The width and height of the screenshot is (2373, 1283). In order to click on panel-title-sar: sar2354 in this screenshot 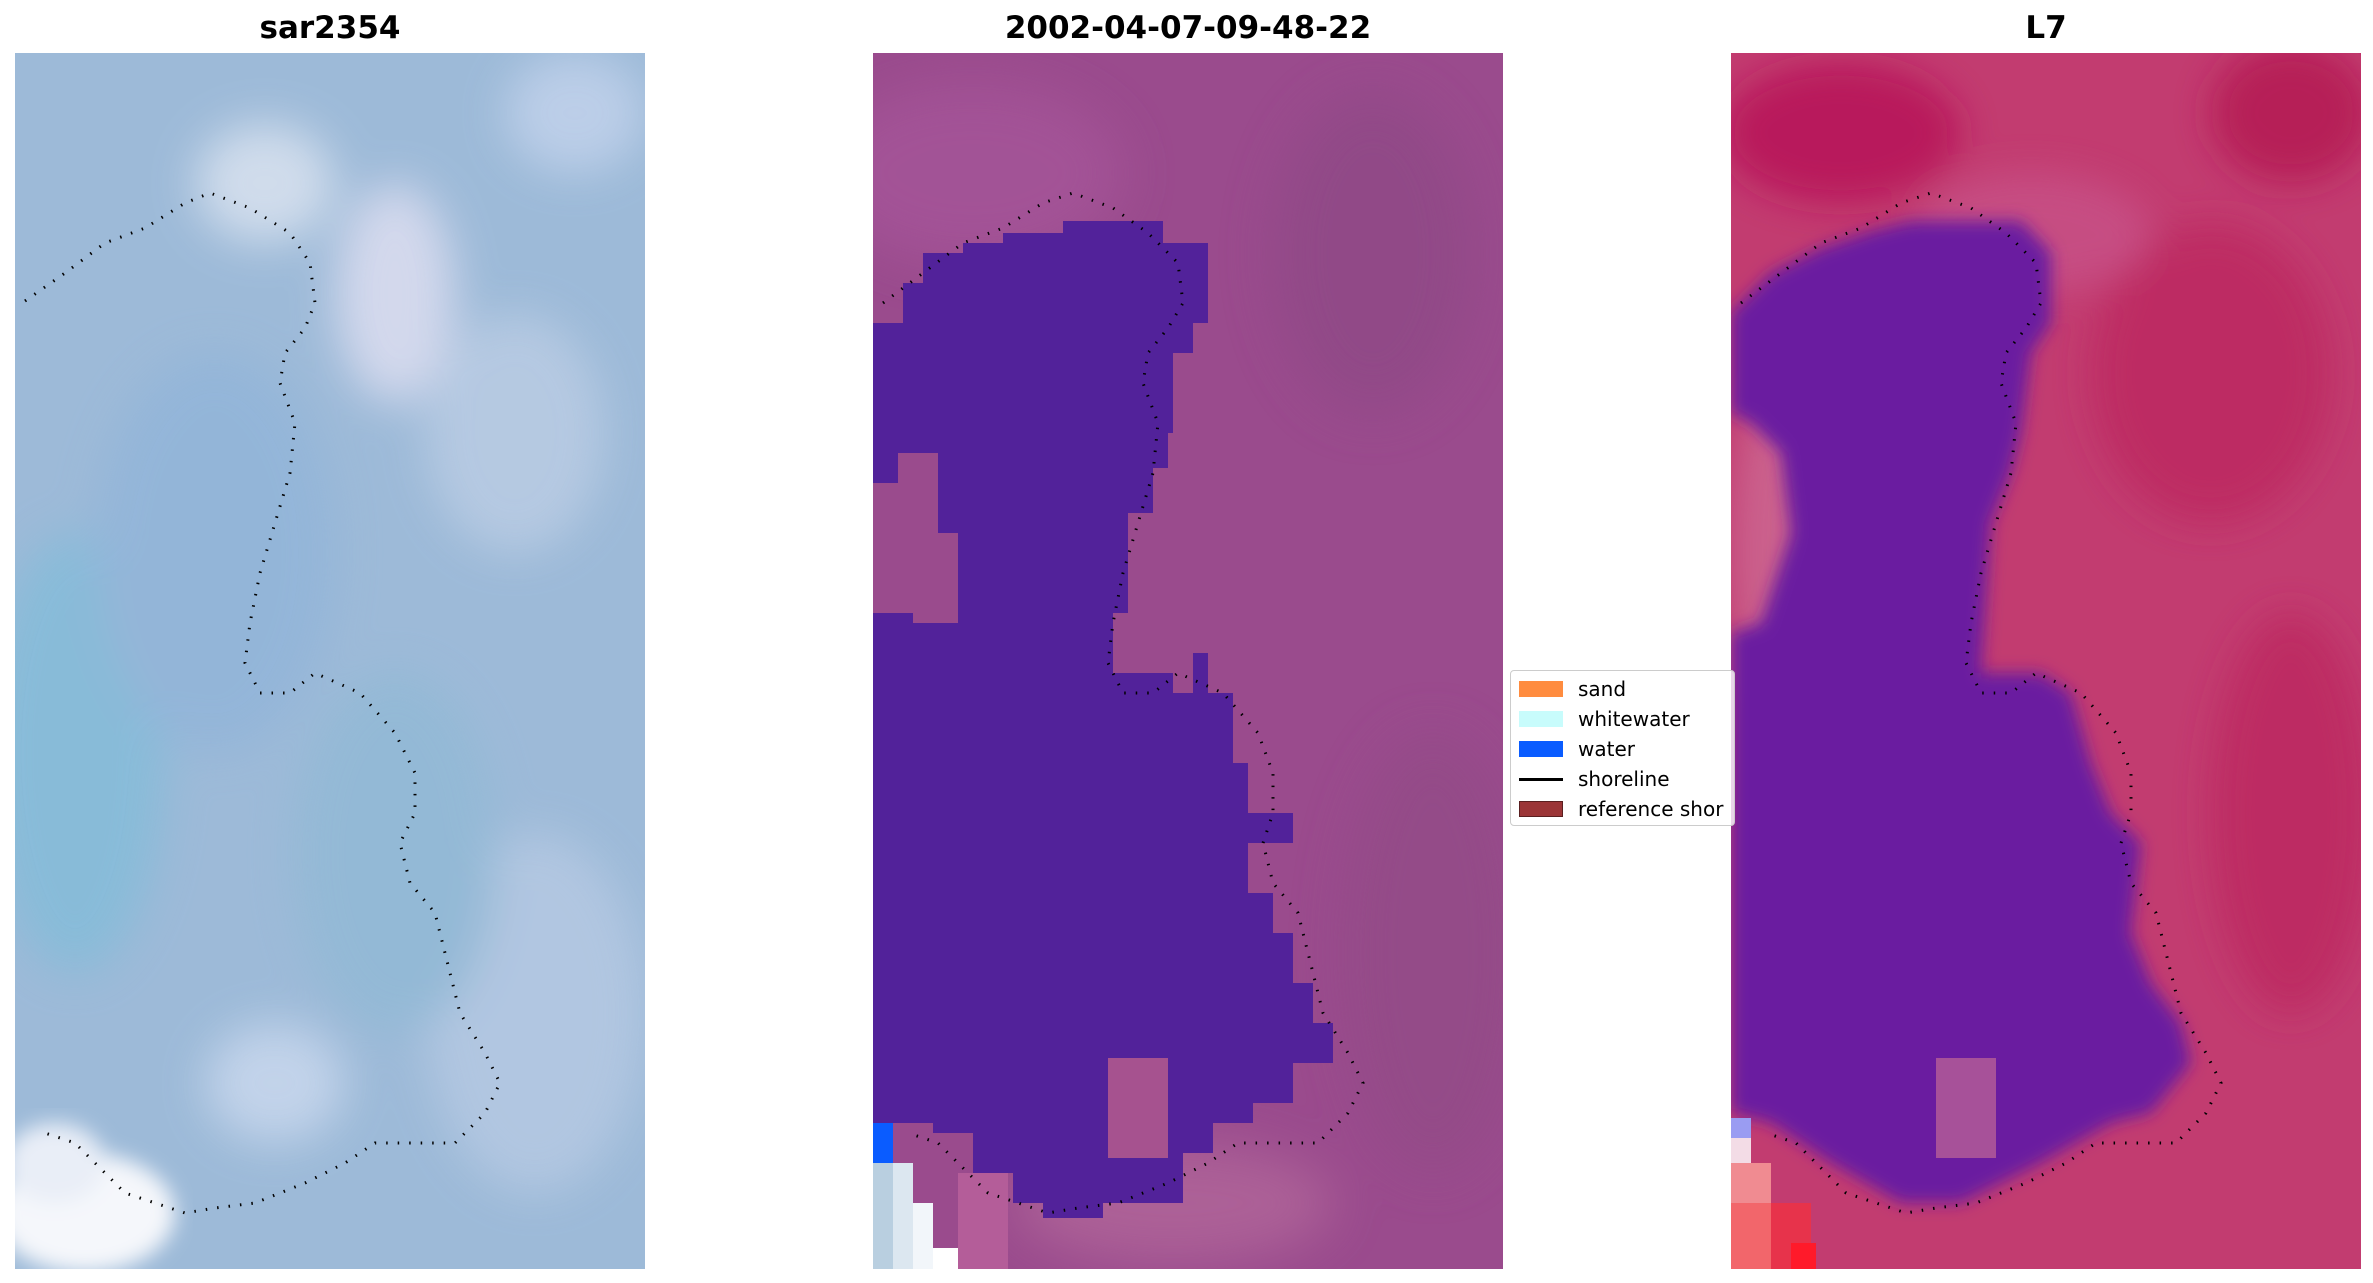, I will do `click(330, 28)`.